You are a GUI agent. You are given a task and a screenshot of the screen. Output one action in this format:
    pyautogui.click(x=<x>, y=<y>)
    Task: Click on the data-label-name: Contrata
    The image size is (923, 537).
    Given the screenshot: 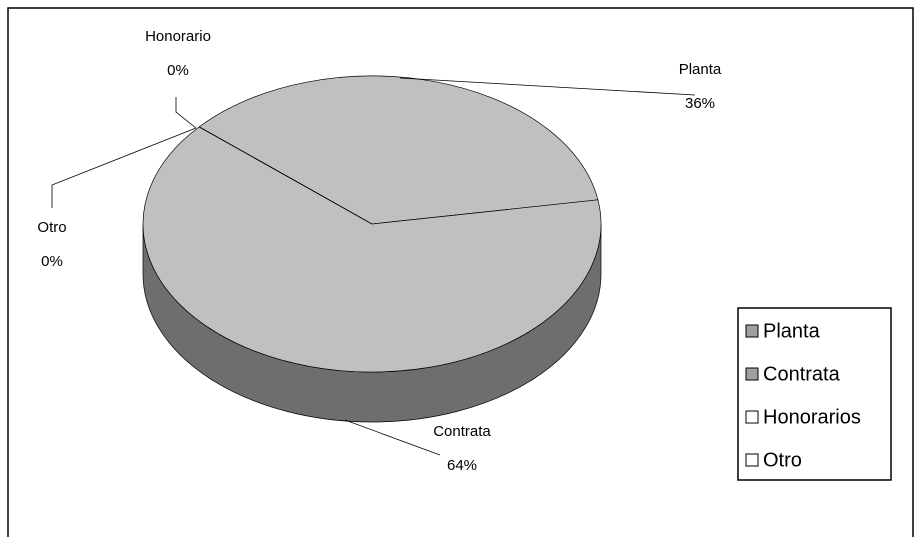 What is the action you would take?
    pyautogui.click(x=462, y=431)
    